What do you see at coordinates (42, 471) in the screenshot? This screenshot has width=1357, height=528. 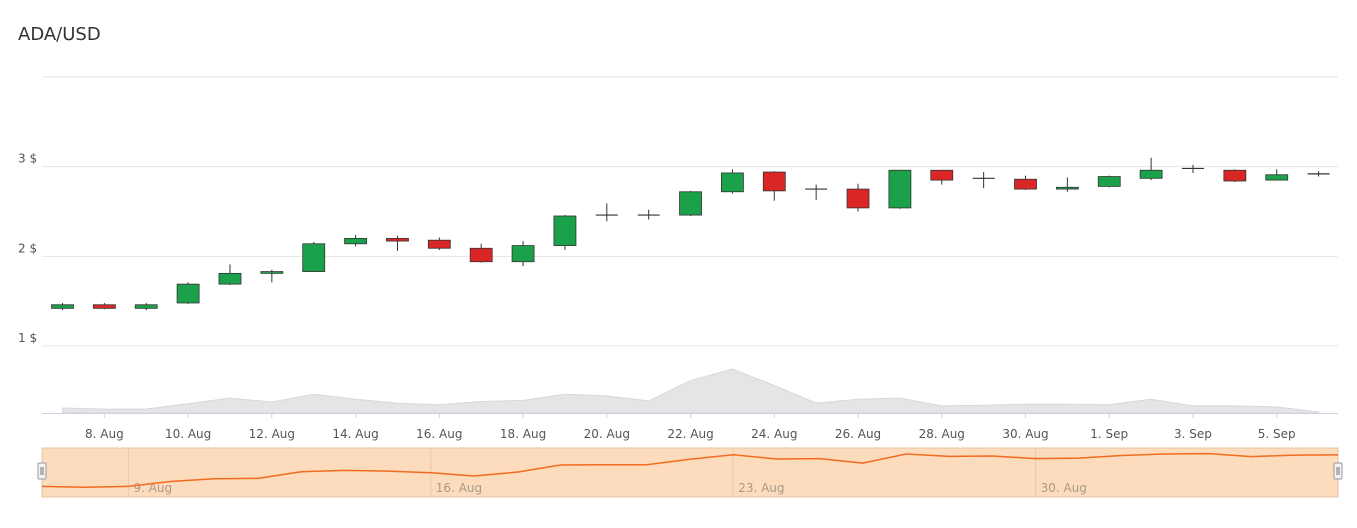 I see `navigator-left-handle` at bounding box center [42, 471].